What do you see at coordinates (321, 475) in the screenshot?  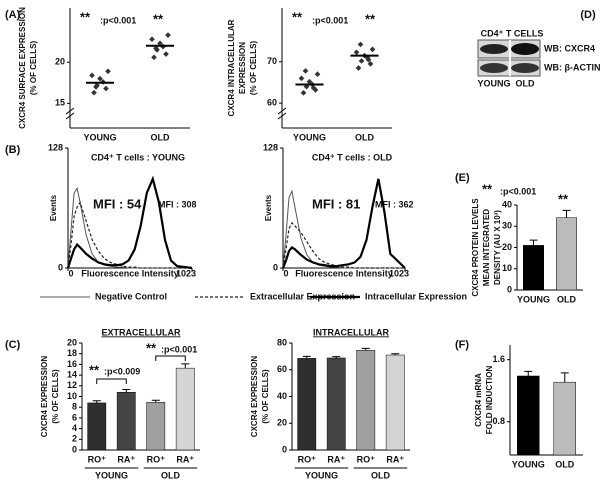 I see `group-label: YOUNG` at bounding box center [321, 475].